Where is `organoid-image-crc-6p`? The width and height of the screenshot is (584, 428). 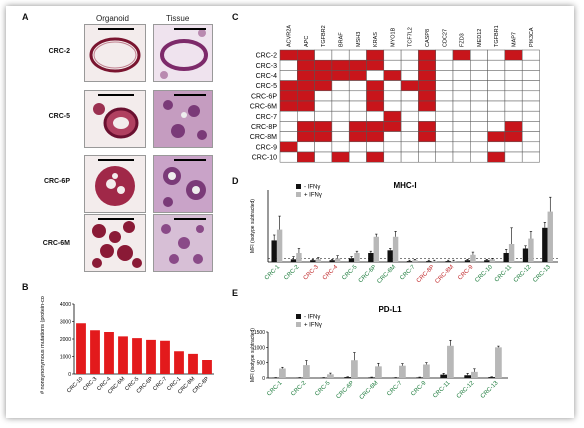
organoid-image-crc-6p is located at coordinates (115, 184).